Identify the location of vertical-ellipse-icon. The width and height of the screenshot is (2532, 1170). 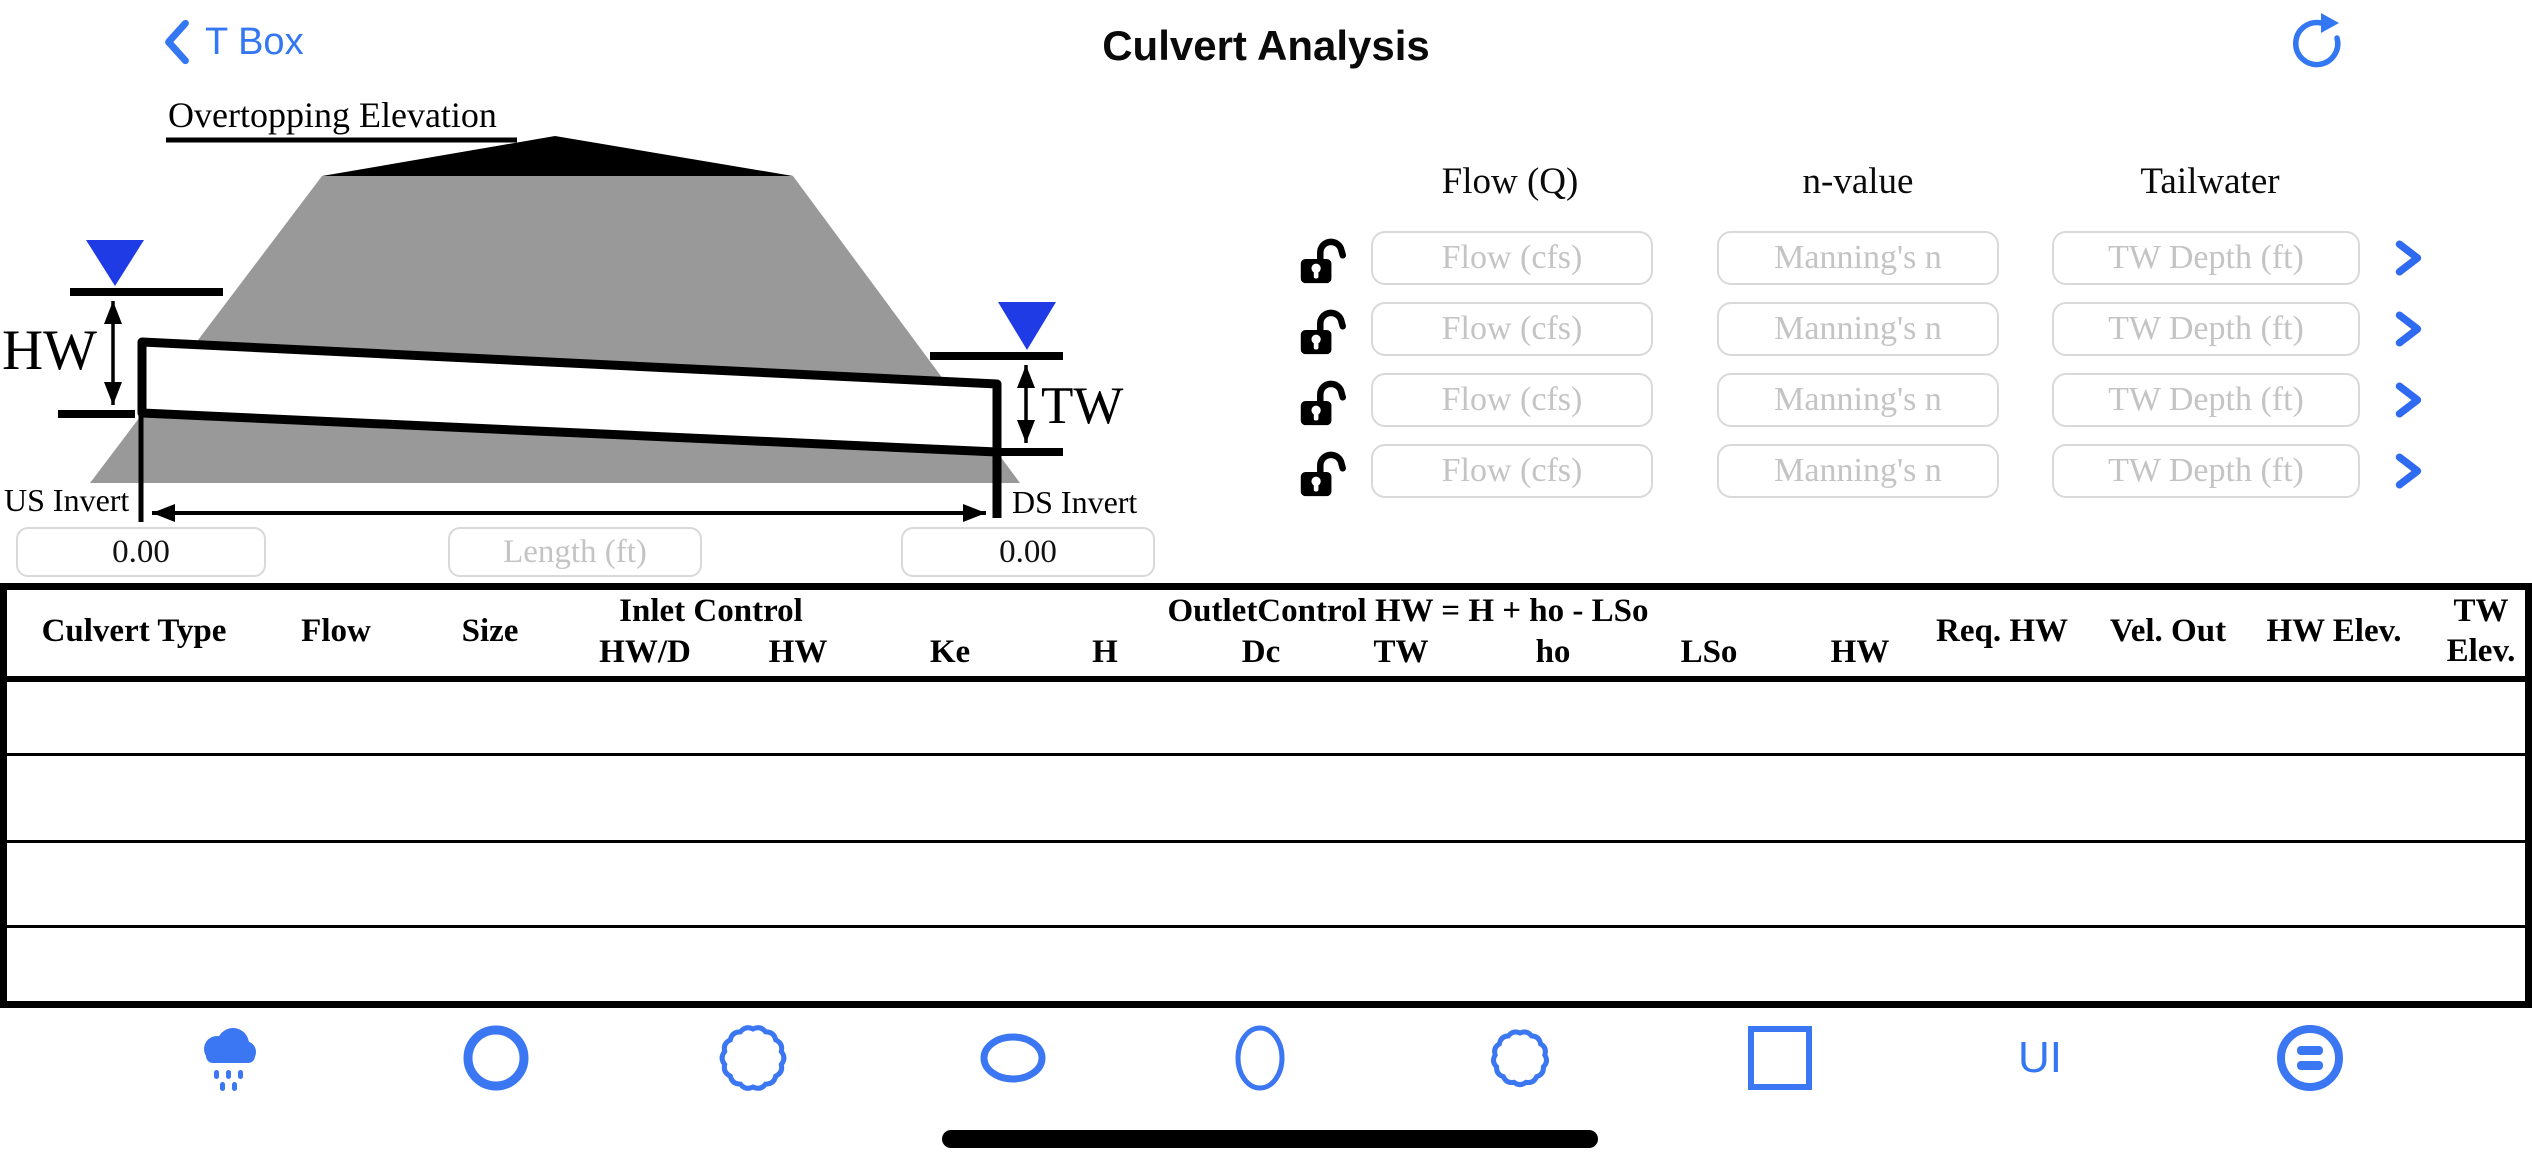
(1260, 1058).